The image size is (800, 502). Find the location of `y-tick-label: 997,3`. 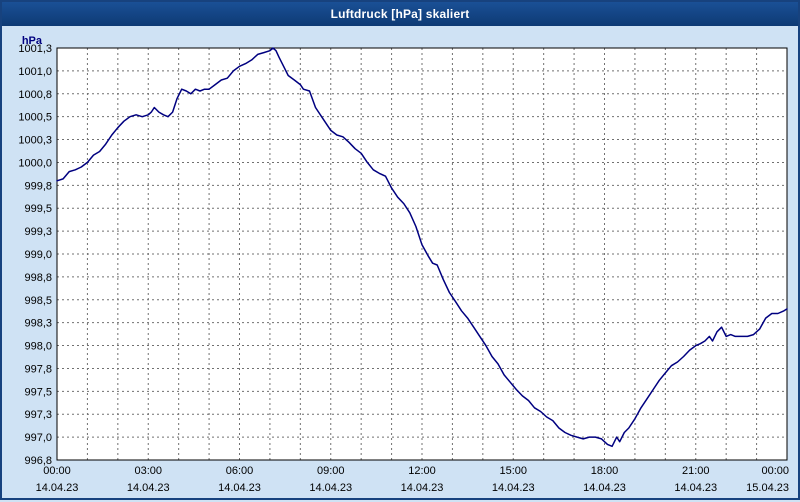

y-tick-label: 997,3 is located at coordinates (38, 415).